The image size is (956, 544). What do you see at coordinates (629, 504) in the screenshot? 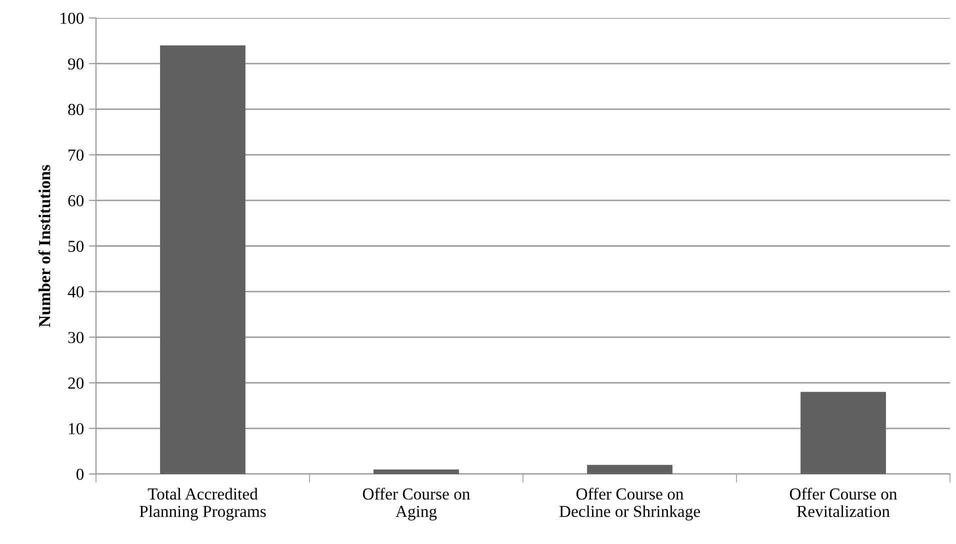
I see `x-tick-label: Offer Course on Decline or Shrinkage` at bounding box center [629, 504].